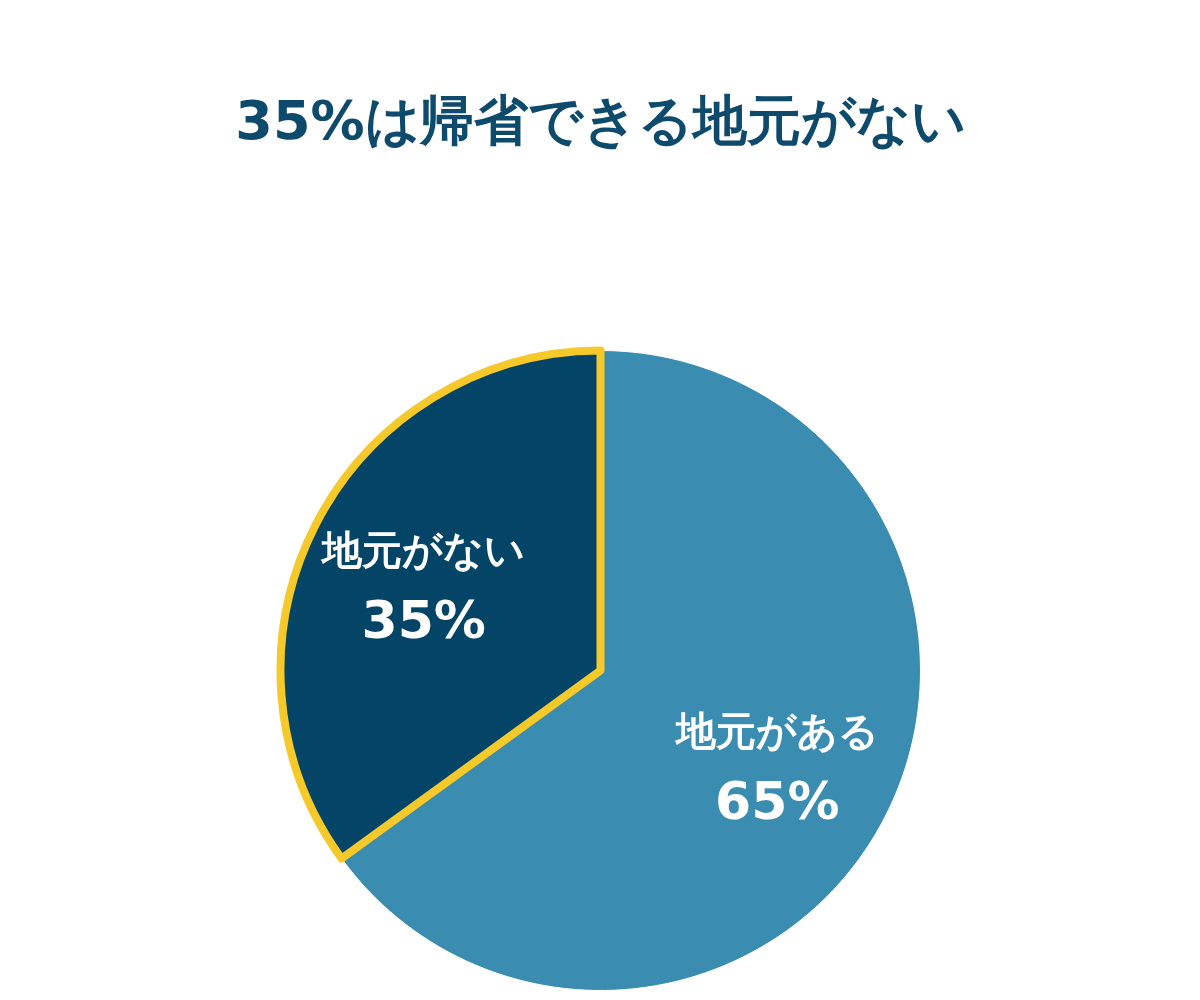 The height and width of the screenshot is (1000, 1200). I want to click on data-label: 65%, so click(777, 800).